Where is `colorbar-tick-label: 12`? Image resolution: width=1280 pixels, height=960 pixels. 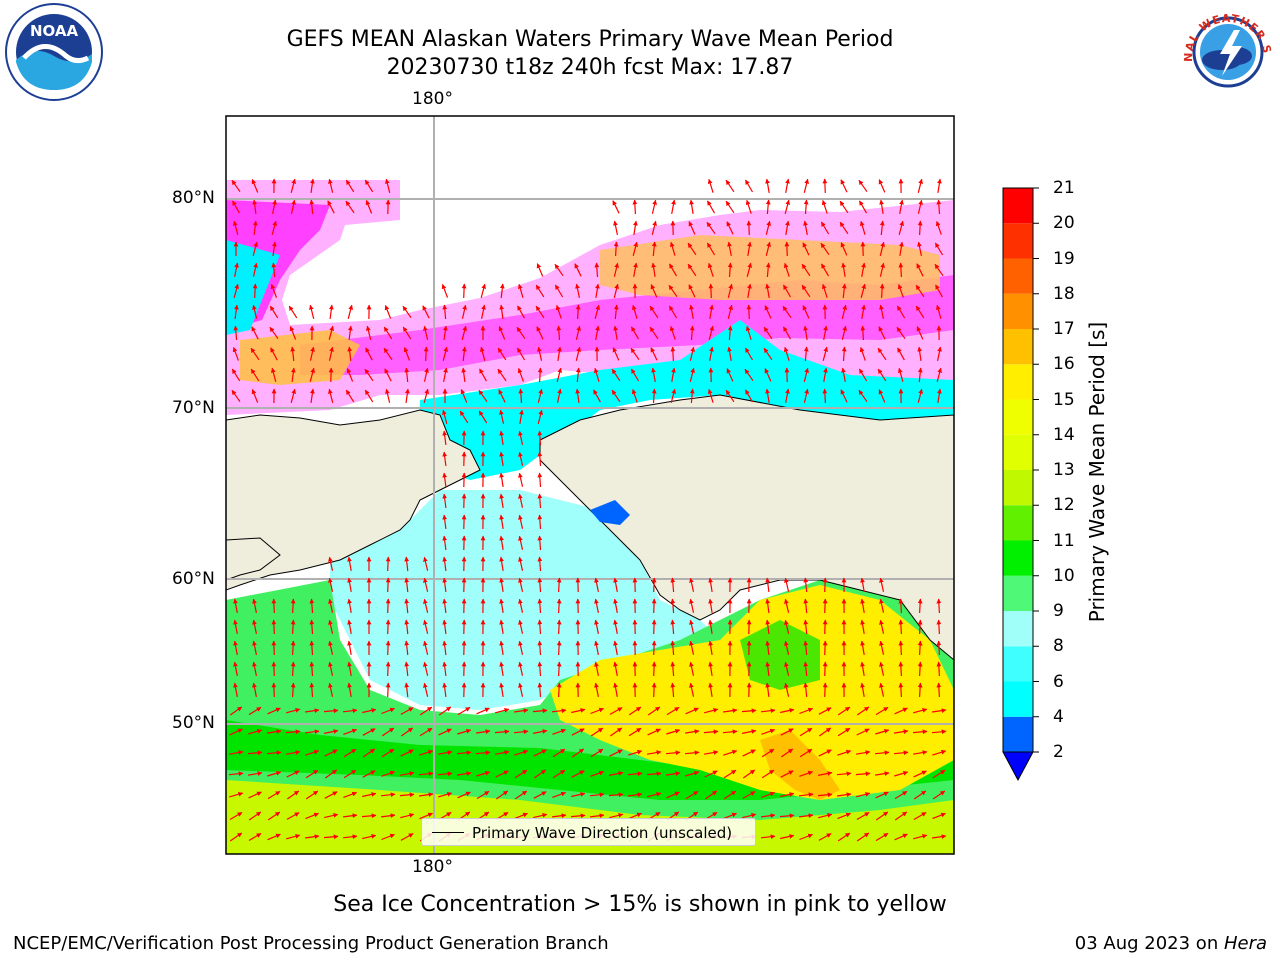 colorbar-tick-label: 12 is located at coordinates (1064, 505).